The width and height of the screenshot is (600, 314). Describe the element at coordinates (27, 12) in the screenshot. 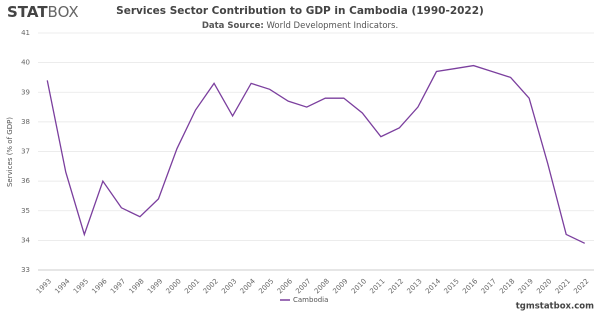

I see `logo-bold: STAT` at that location.